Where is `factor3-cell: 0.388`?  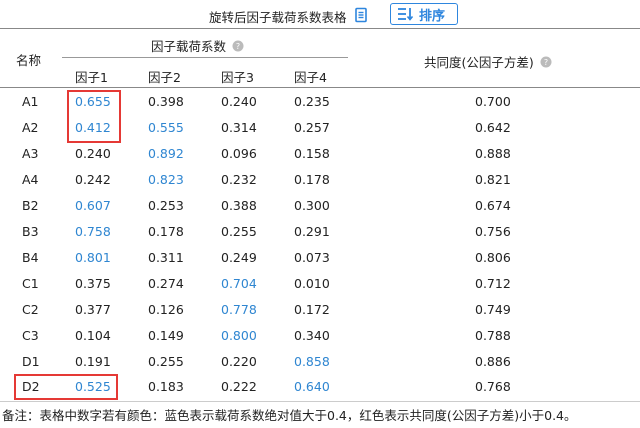 factor3-cell: 0.388 is located at coordinates (239, 205).